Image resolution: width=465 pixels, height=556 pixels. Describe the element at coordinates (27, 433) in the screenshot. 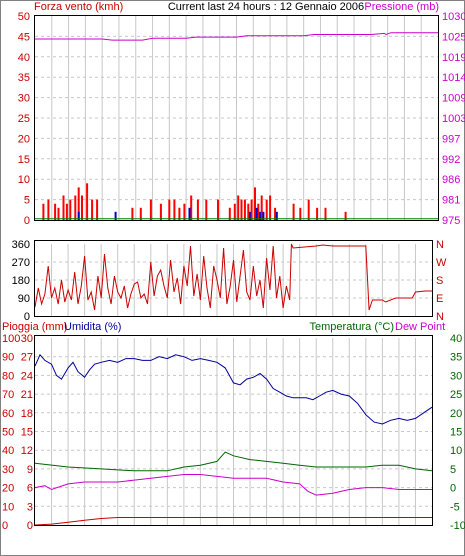

I see `humidity-tick-label: 15` at that location.